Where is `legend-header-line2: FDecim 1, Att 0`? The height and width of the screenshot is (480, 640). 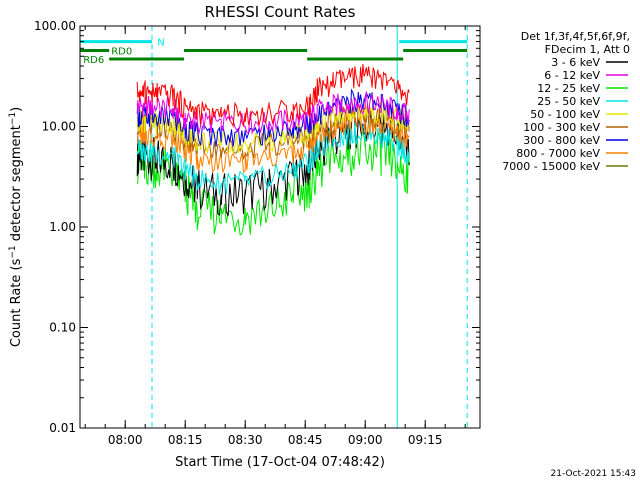 legend-header-line2: FDecim 1, Att 0 is located at coordinates (587, 49).